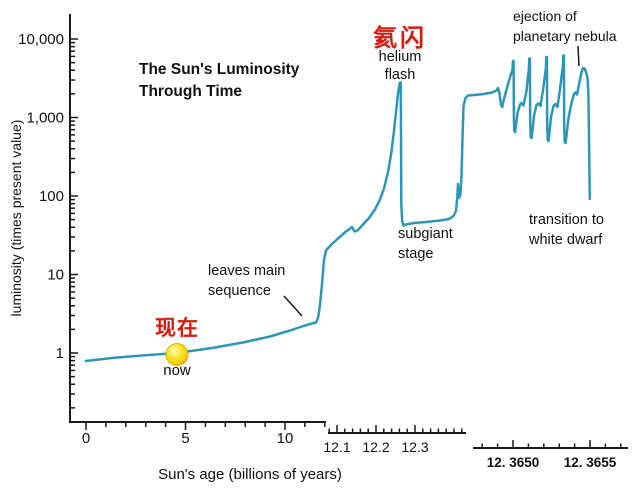  I want to click on leaves-line1: leaves main, so click(247, 271).